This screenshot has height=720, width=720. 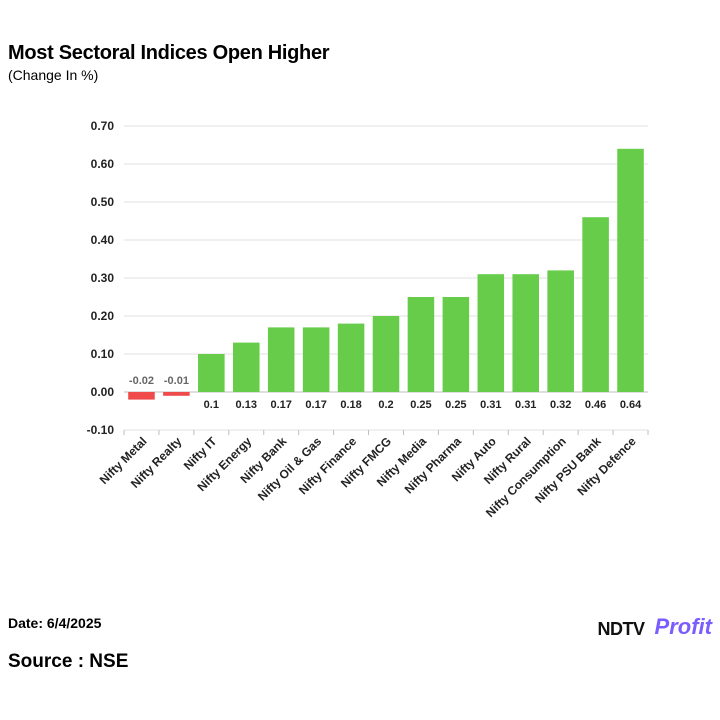 I want to click on data-label: 0.2, so click(x=385, y=405).